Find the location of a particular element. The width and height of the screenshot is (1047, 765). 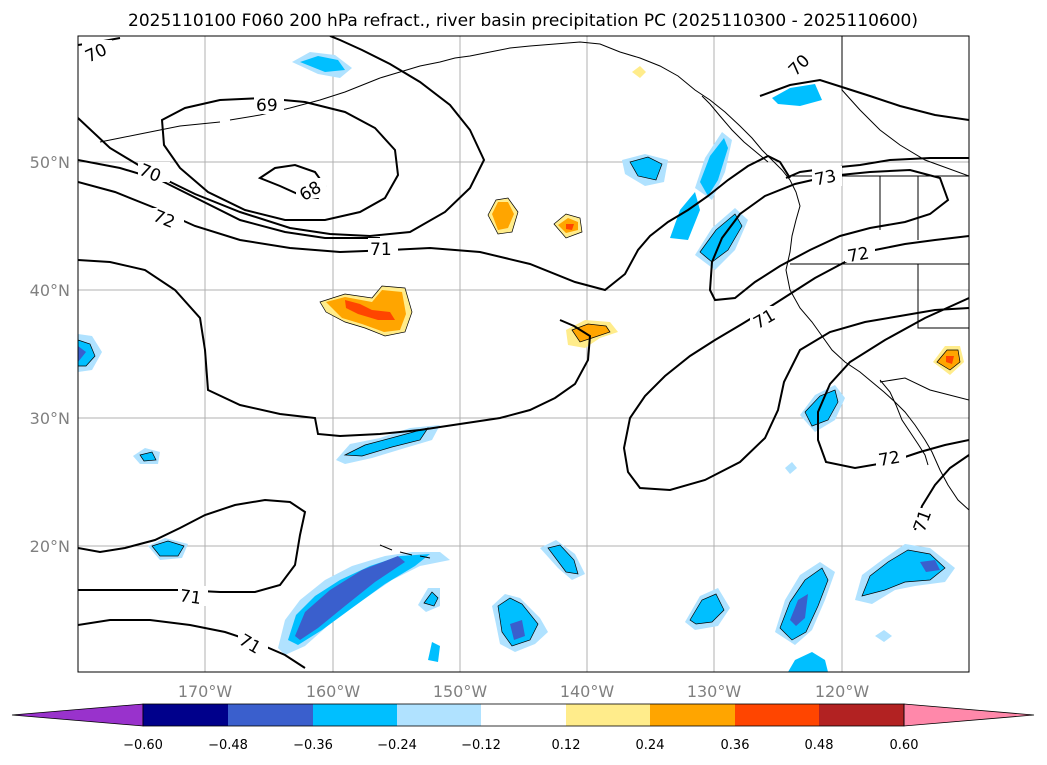

colorbar-extend-left is located at coordinates (77, 715).